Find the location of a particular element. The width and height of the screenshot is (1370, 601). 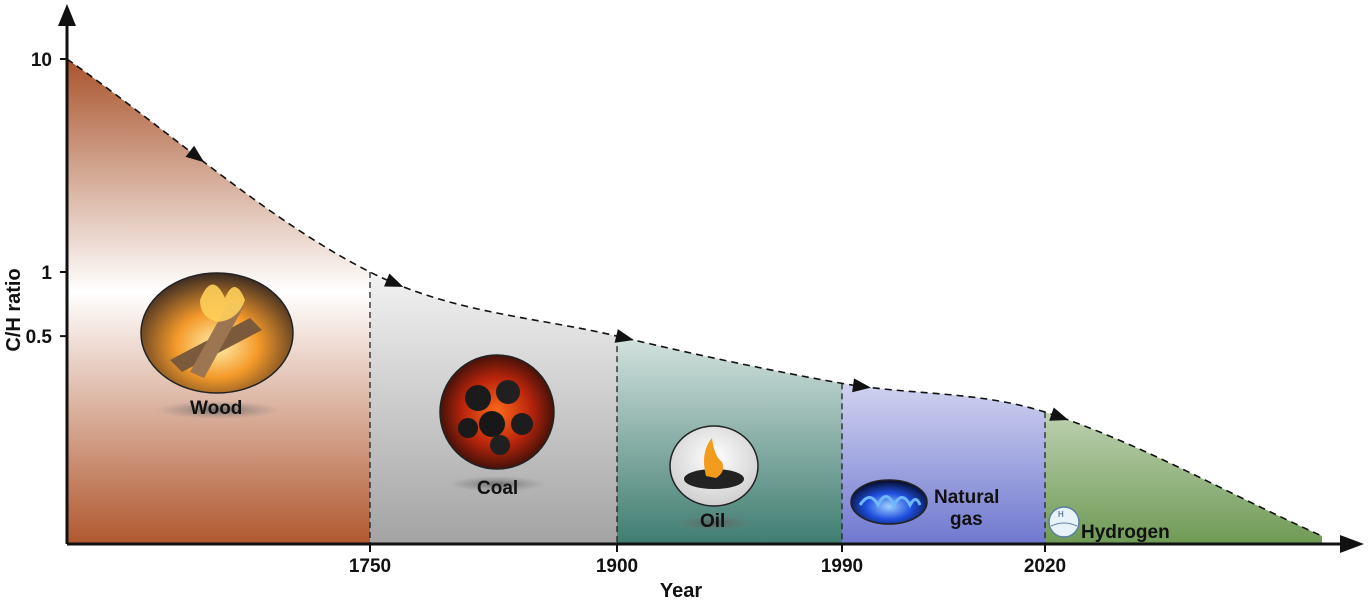

y-tick-label: 0.5 is located at coordinates (39, 337).